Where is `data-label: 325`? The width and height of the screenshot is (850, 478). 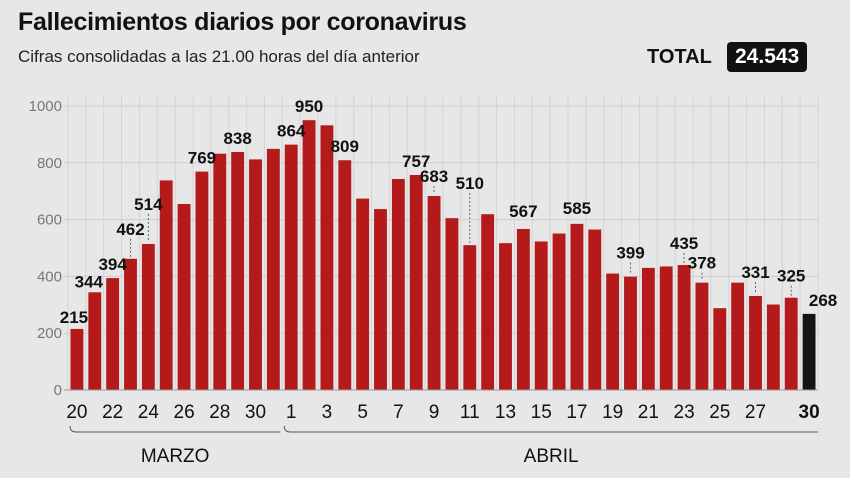 data-label: 325 is located at coordinates (791, 276).